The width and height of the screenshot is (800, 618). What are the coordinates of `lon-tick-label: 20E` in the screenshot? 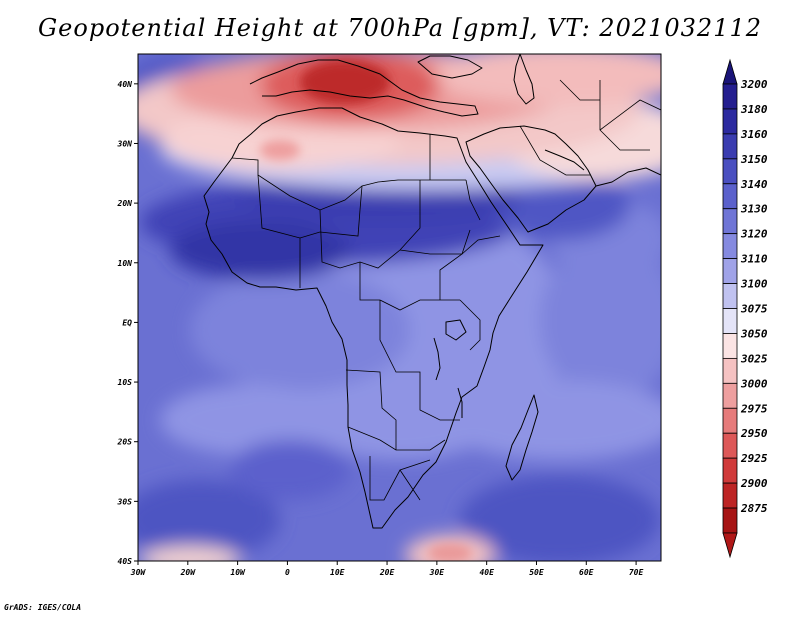 It's located at (387, 572).